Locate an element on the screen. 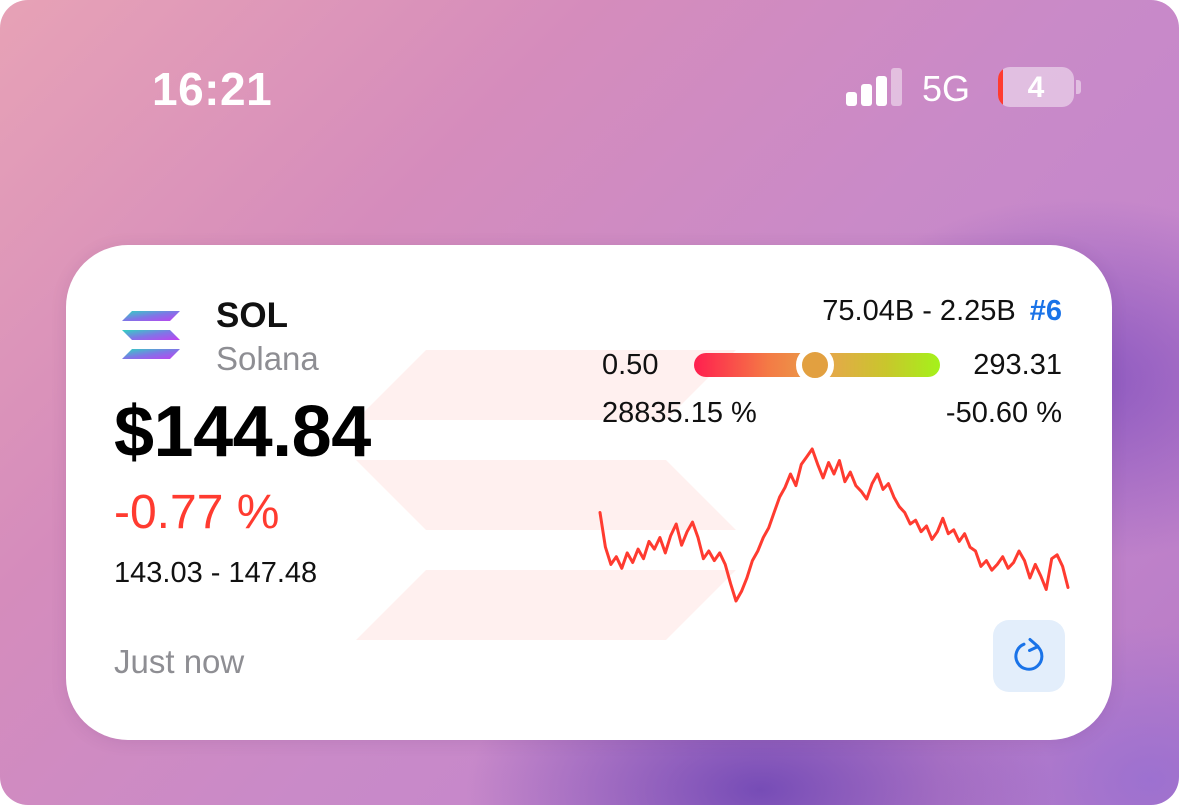 The image size is (1179, 805). cellular-signal-icon is located at coordinates (876, 87).